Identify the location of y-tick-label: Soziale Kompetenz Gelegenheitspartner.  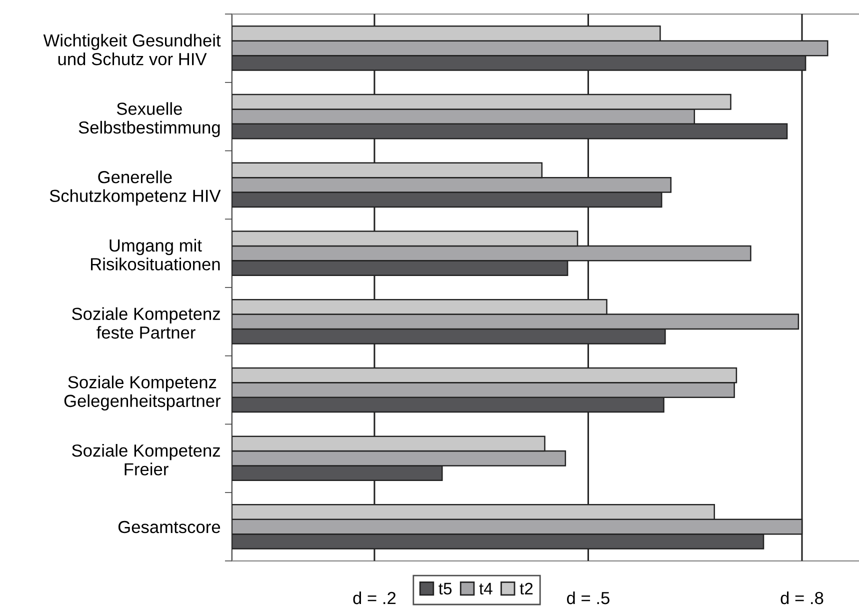
(142, 393).